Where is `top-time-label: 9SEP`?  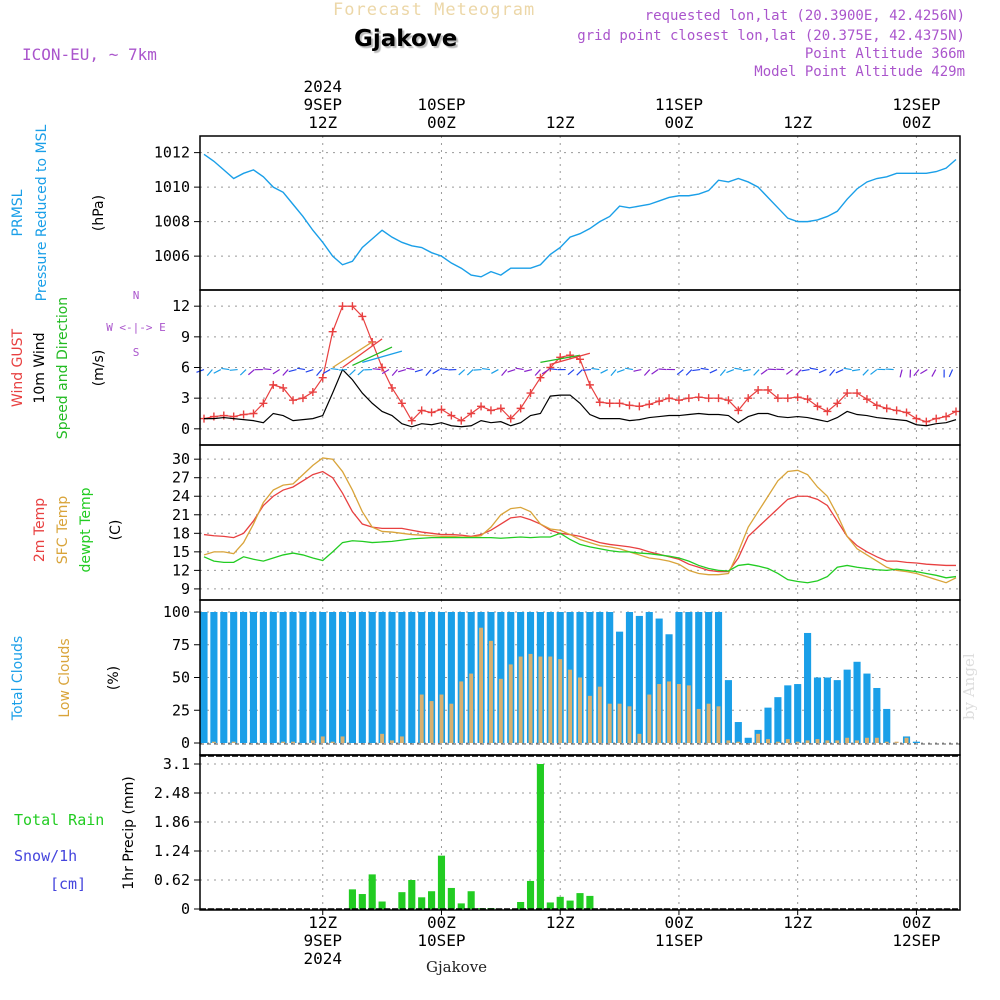 top-time-label: 9SEP is located at coordinates (322, 104).